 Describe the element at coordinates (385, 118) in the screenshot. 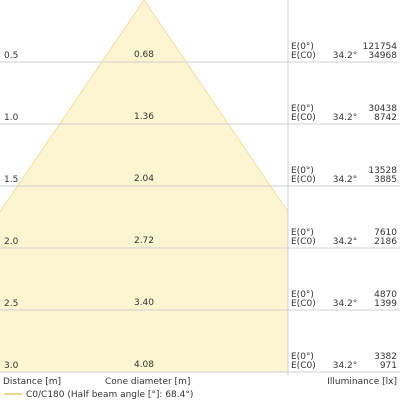

I see `ec0-value: 8742` at that location.